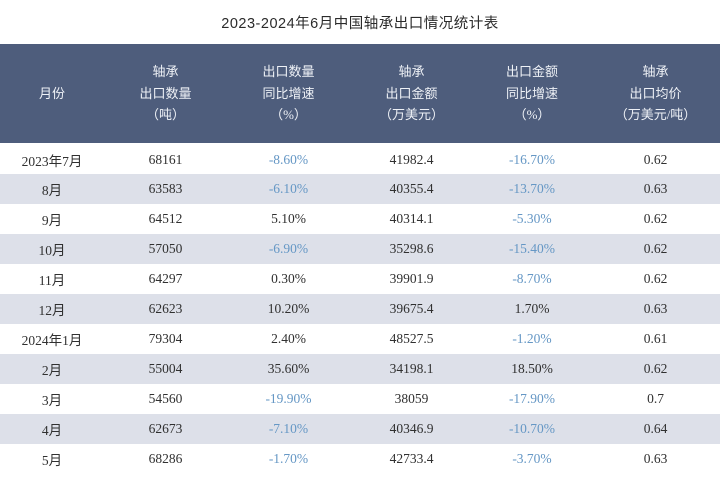 The image size is (720, 493). What do you see at coordinates (411, 279) in the screenshot?
I see `cell-export-amount: 39901.9` at bounding box center [411, 279].